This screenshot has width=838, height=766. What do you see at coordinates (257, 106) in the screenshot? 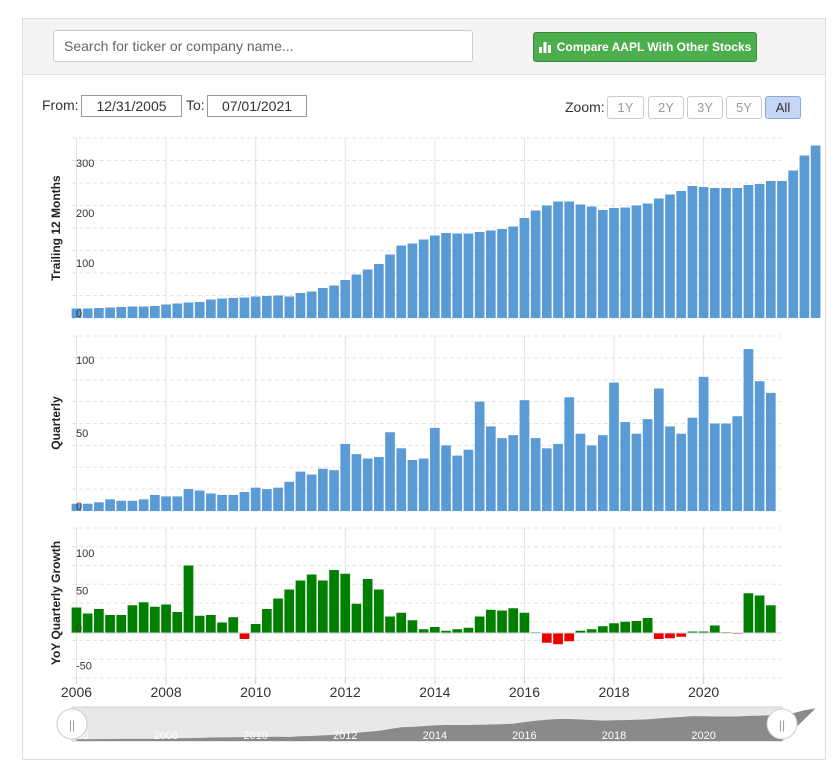
I see `to-date-input: 07/01/2021` at bounding box center [257, 106].